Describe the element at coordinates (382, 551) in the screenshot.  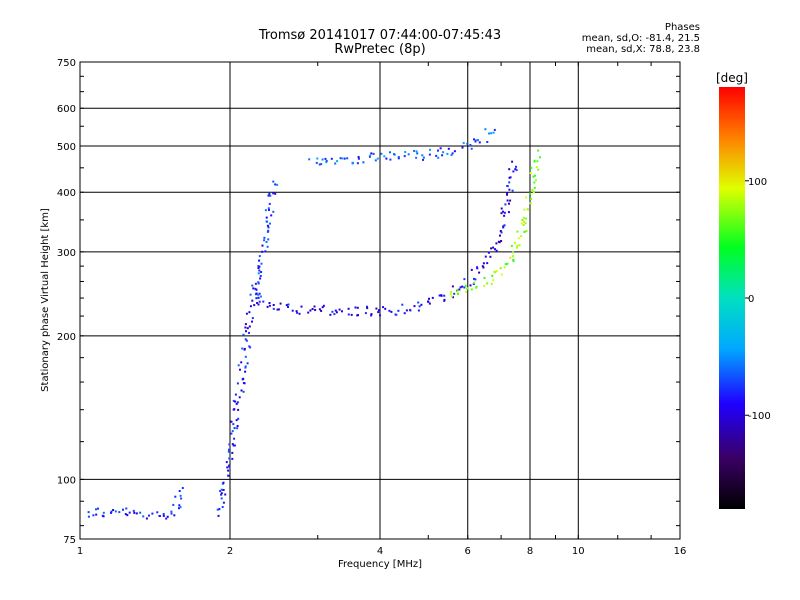
I see `x-tick-labels: 1 2 4 6 8 10 16` at that location.